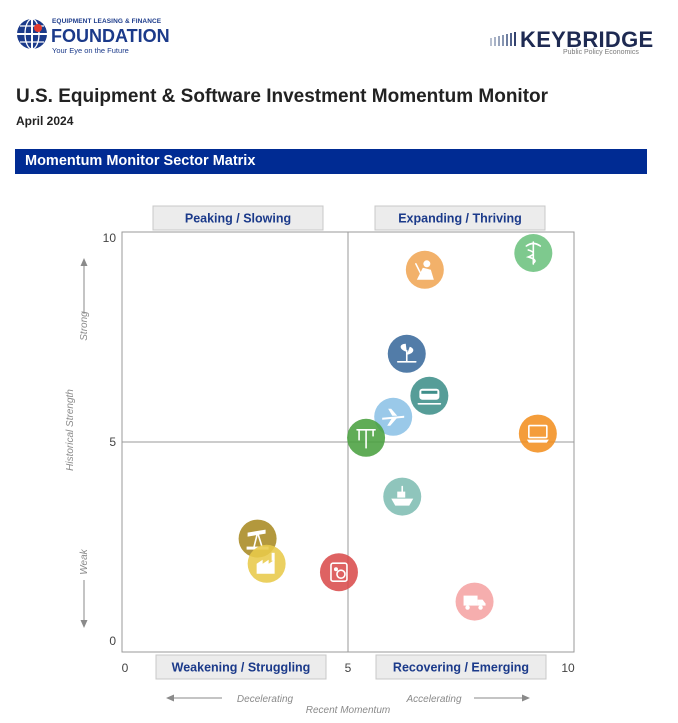  What do you see at coordinates (125, 668) in the screenshot?
I see `x-tick-label: 0` at bounding box center [125, 668].